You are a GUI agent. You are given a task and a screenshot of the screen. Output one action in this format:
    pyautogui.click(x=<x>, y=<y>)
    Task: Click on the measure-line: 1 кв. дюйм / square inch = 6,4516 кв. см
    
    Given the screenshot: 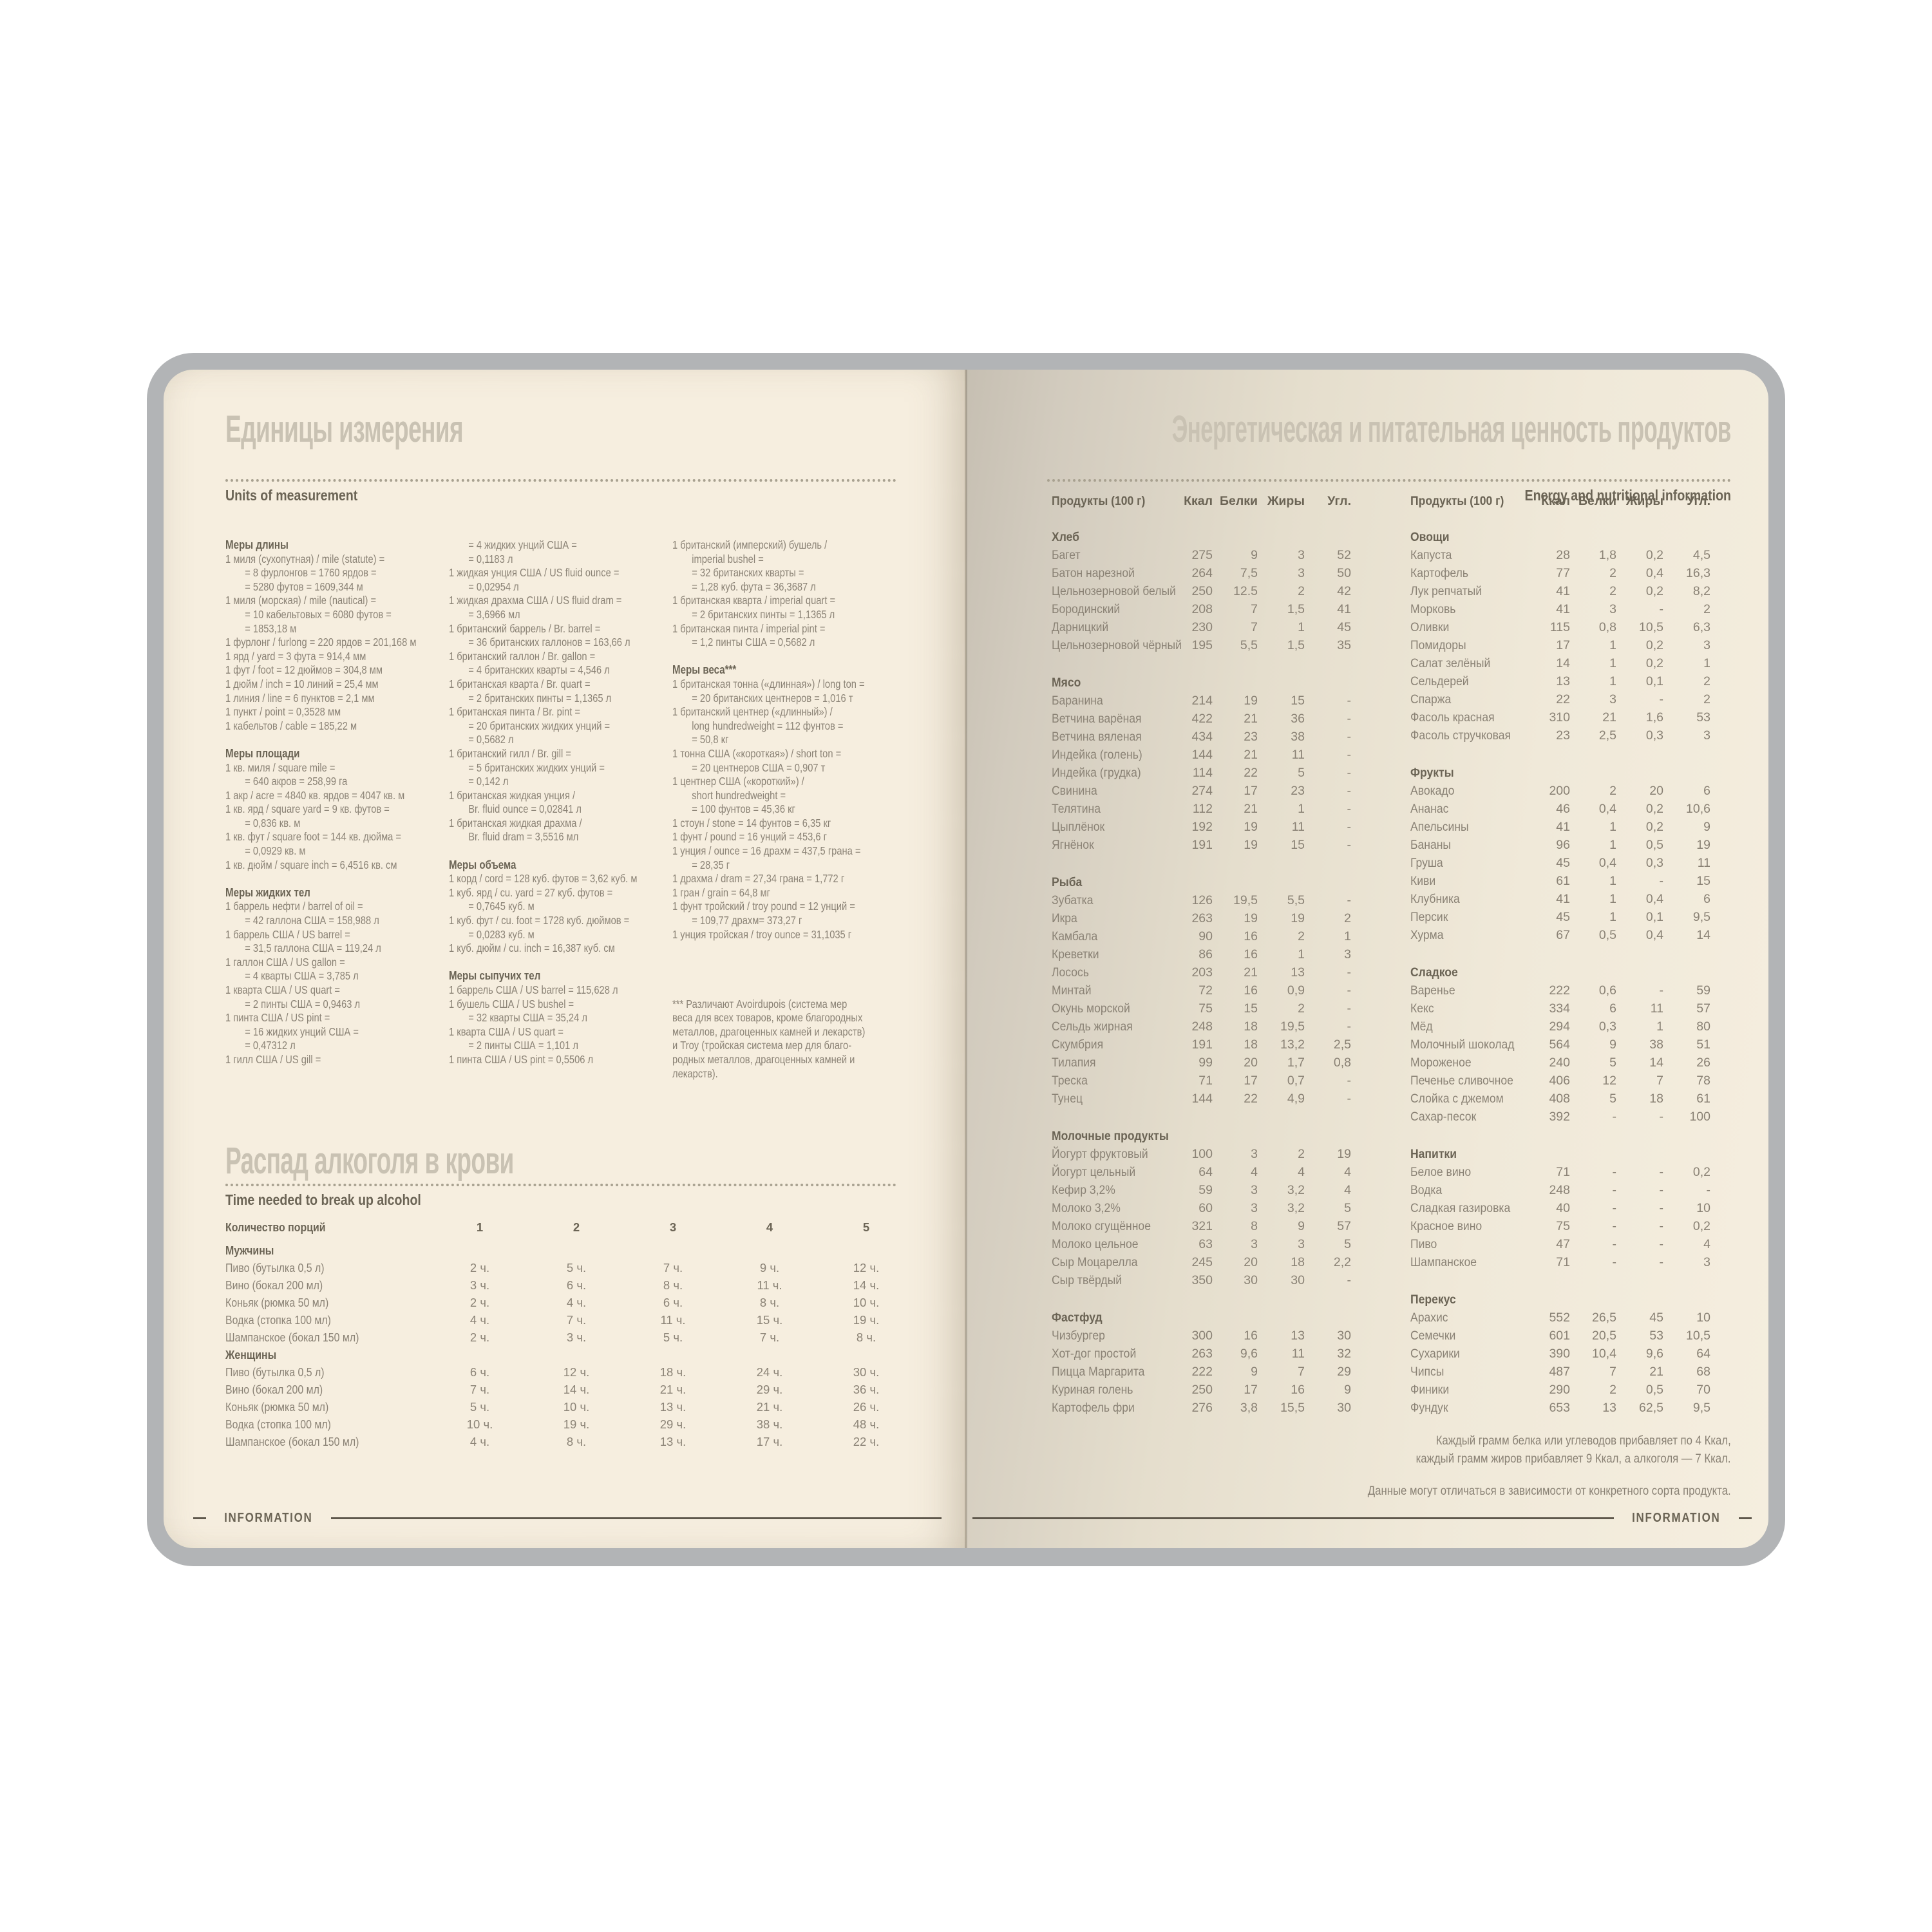 What is the action you would take?
    pyautogui.click(x=311, y=865)
    